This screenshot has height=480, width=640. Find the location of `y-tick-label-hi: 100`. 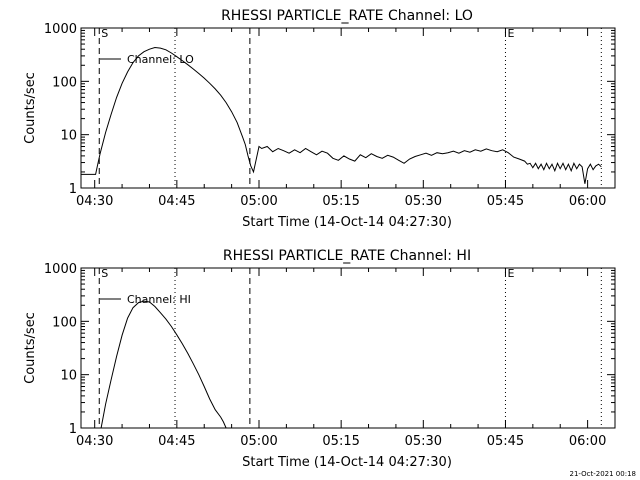

y-tick-label-hi: 100 is located at coordinates (64, 322).